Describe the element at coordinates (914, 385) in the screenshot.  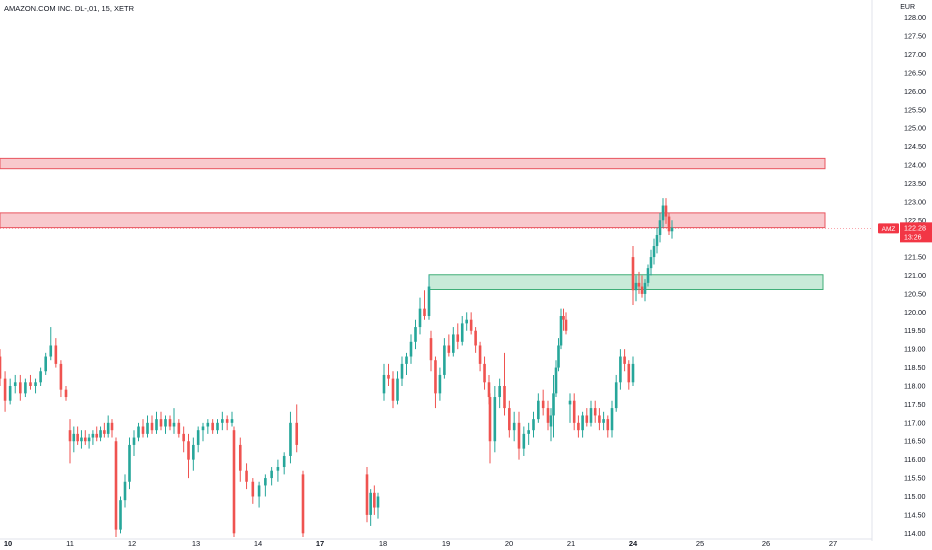
I see `y-tick-label: 118.00` at that location.